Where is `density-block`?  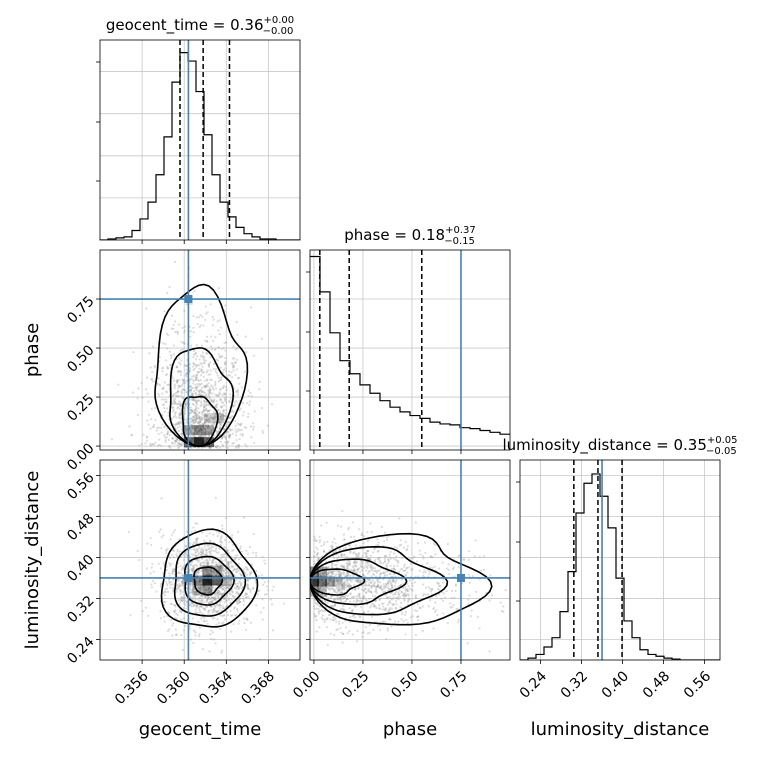
density-block is located at coordinates (321, 591).